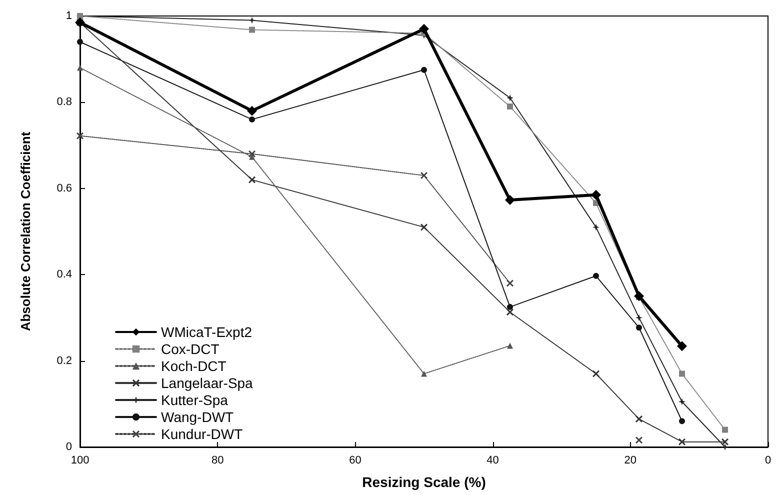 Image resolution: width=780 pixels, height=495 pixels. What do you see at coordinates (190, 349) in the screenshot?
I see `legend-label: Cox-DCT` at bounding box center [190, 349].